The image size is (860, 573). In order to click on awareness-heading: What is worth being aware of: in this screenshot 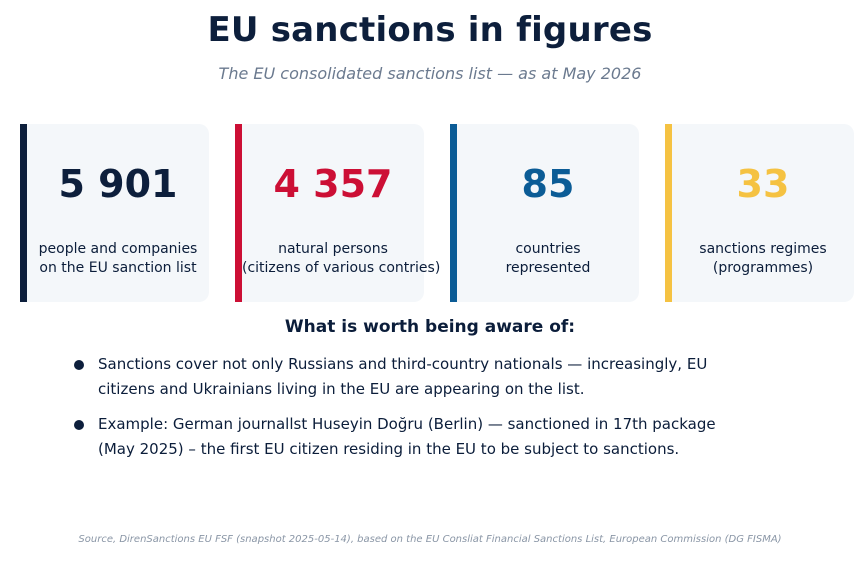, I will do `click(430, 327)`.